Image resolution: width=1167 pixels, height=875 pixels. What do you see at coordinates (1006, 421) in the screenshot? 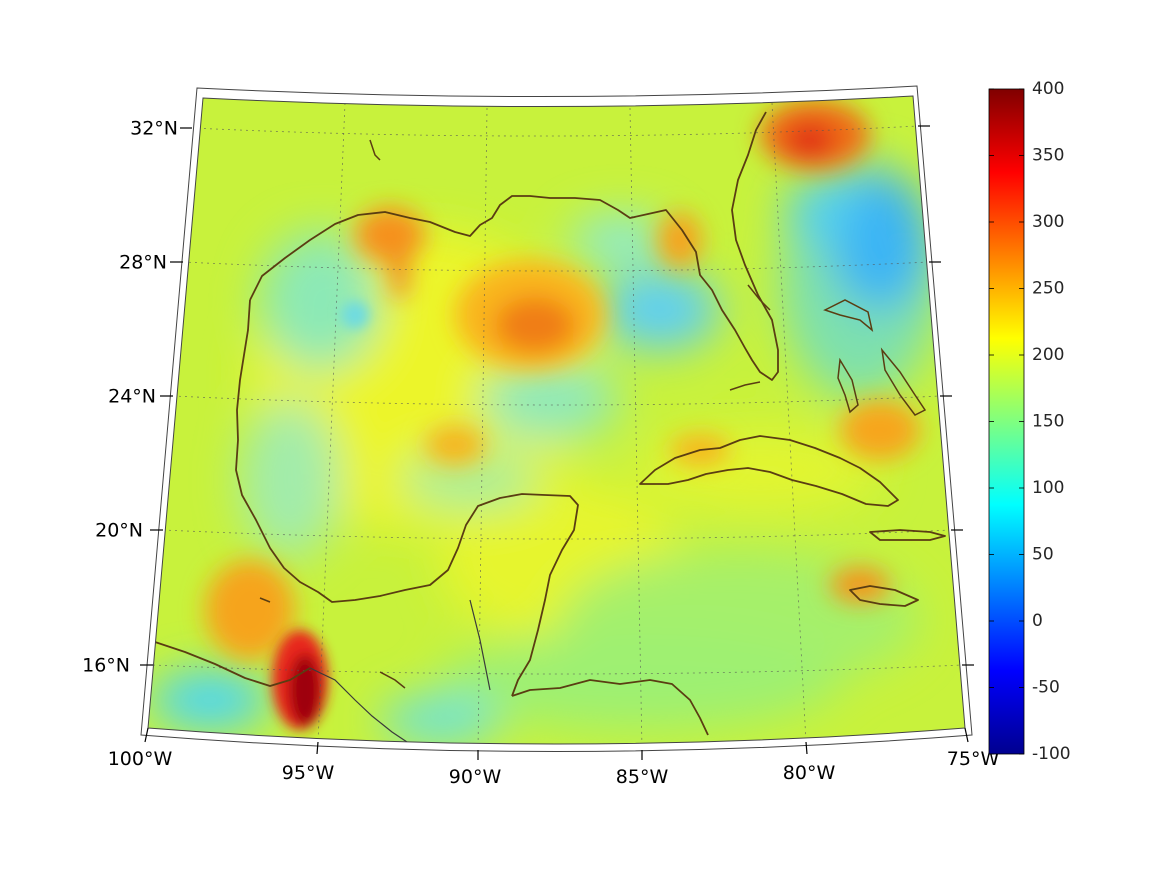
I see `colorbar-gradient` at bounding box center [1006, 421].